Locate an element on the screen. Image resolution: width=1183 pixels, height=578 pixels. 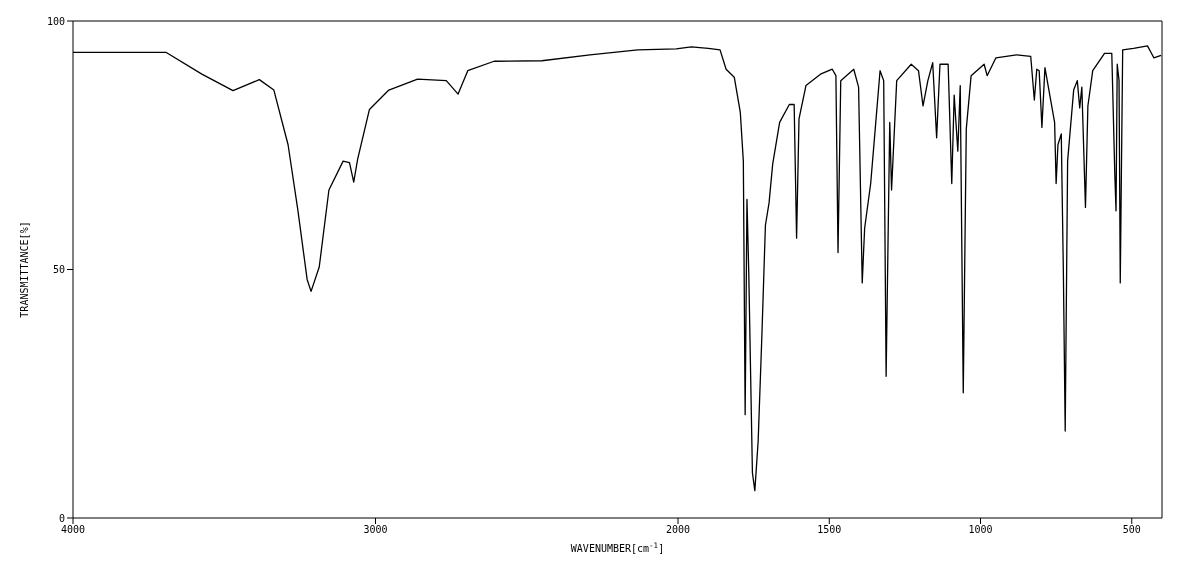
x-axis-title: WAVENUMBER[cm$^{-1}$] is located at coordinates (617, 547).